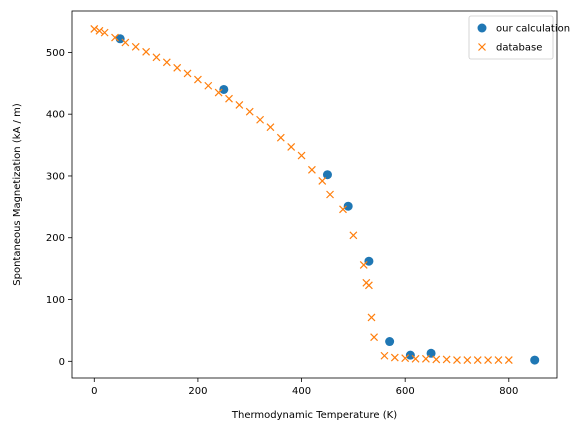 The image size is (571, 432). I want to click on legend: our calculation database, so click(519, 37).